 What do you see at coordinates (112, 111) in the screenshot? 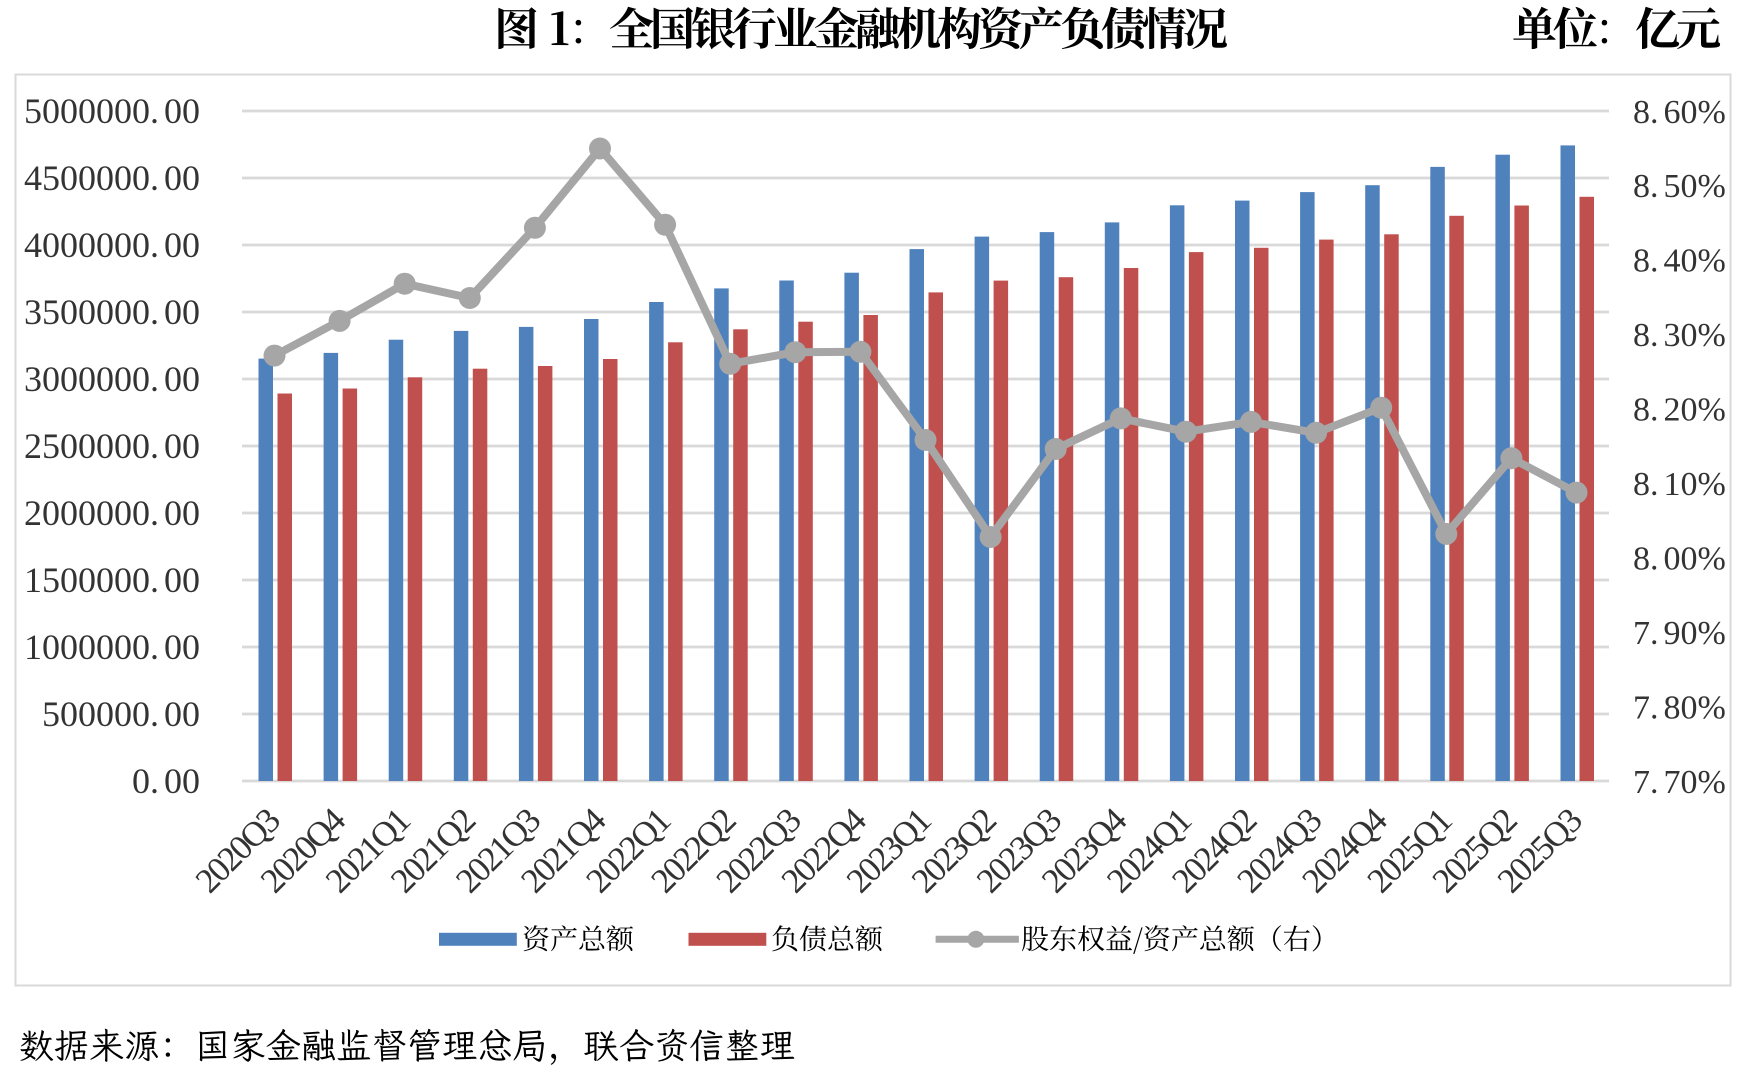
I see `svg-text:5000000.00: 5000000. 00` at bounding box center [112, 111].